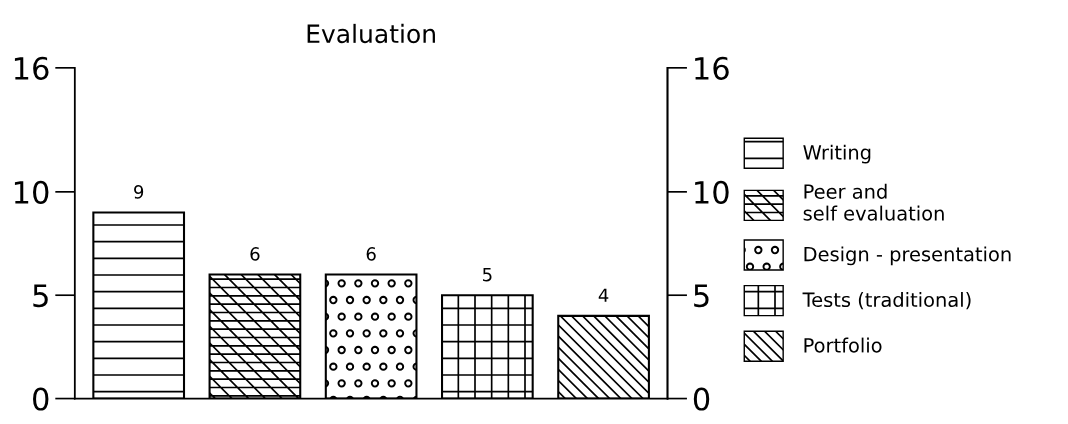 The width and height of the screenshot is (1068, 424). I want to click on legend-label: Portfolio, so click(843, 345).